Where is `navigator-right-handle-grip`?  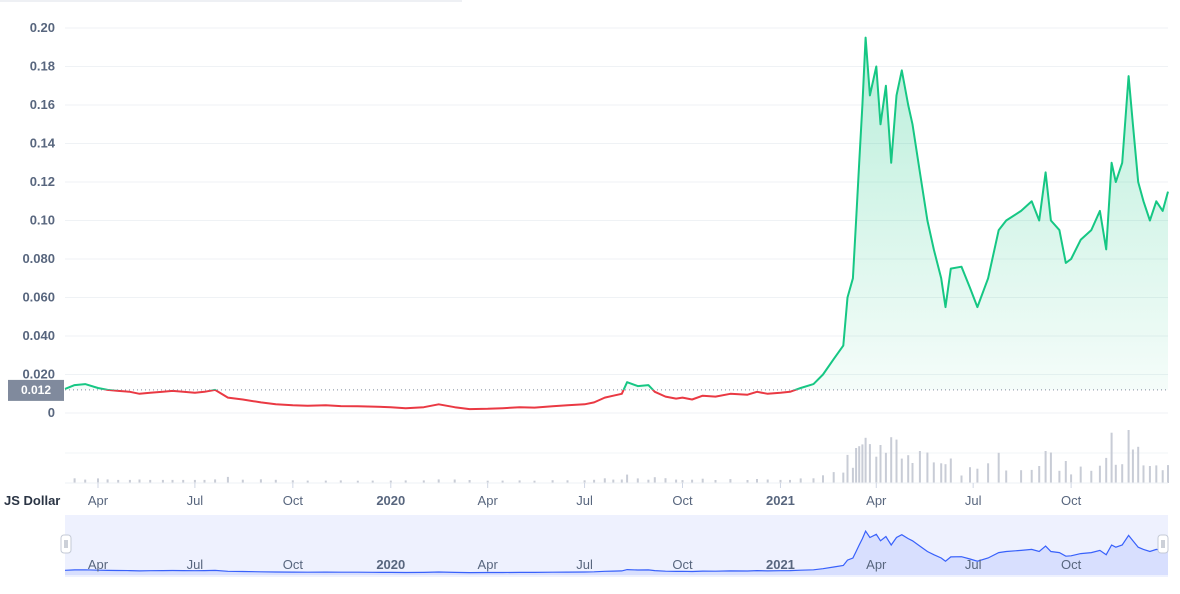
navigator-right-handle-grip is located at coordinates (1163, 544).